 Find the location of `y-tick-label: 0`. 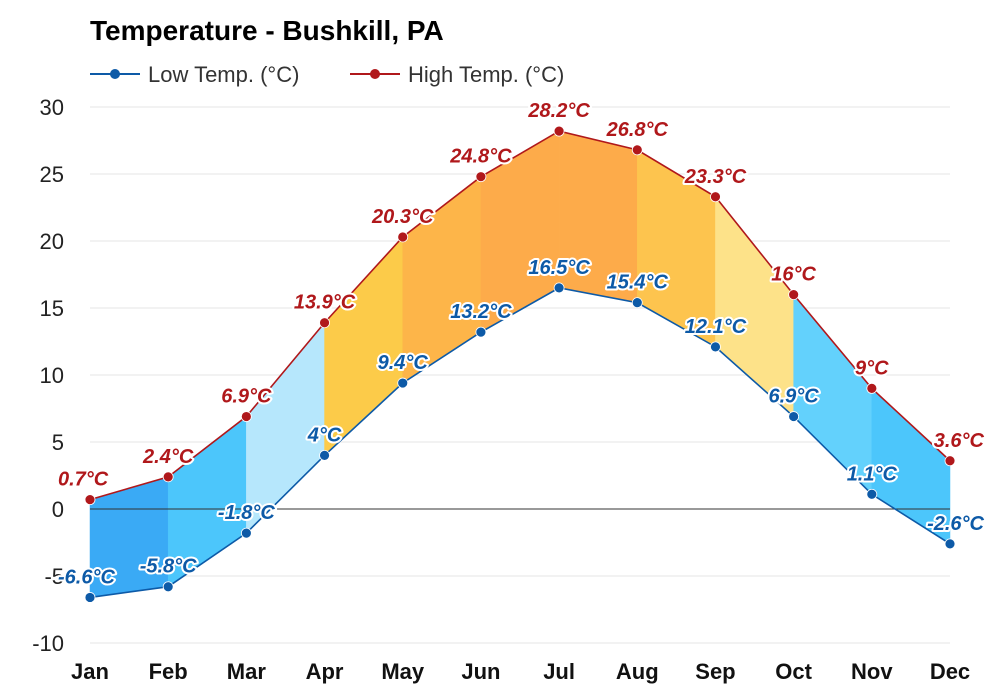

y-tick-label: 0 is located at coordinates (58, 509).